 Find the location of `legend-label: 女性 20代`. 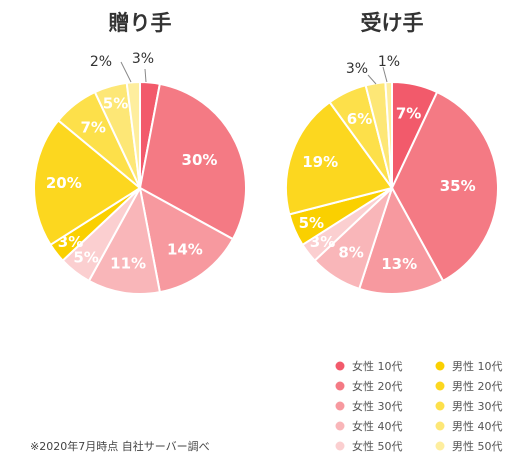

legend-label: 女性 20代 is located at coordinates (377, 386).